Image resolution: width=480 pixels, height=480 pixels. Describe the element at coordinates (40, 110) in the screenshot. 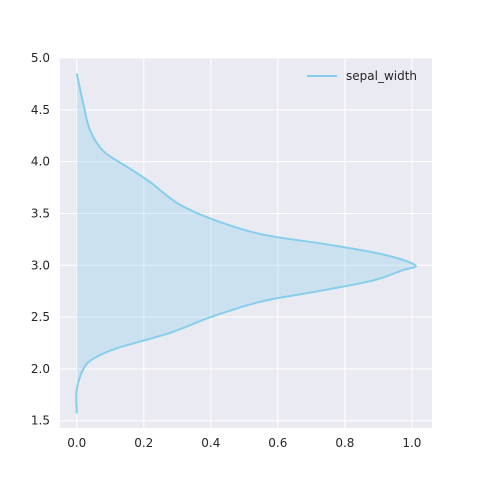

I see `y-tick-label: 4.5` at that location.